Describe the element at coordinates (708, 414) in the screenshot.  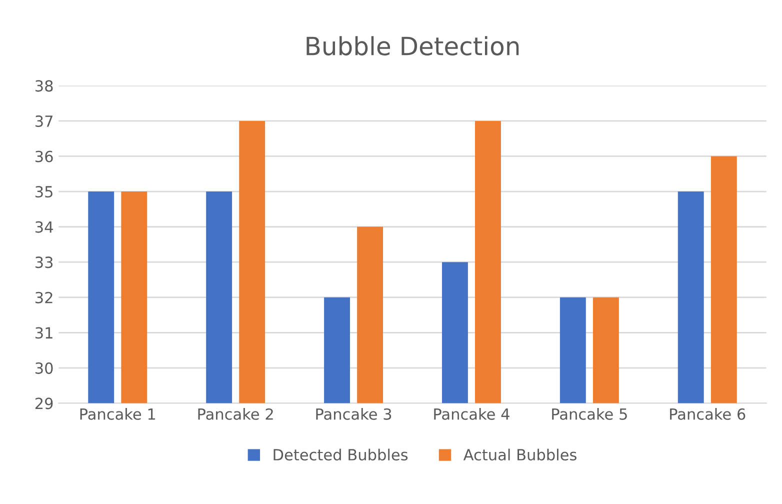
I see `x-tick-label: Pancake 6` at that location.